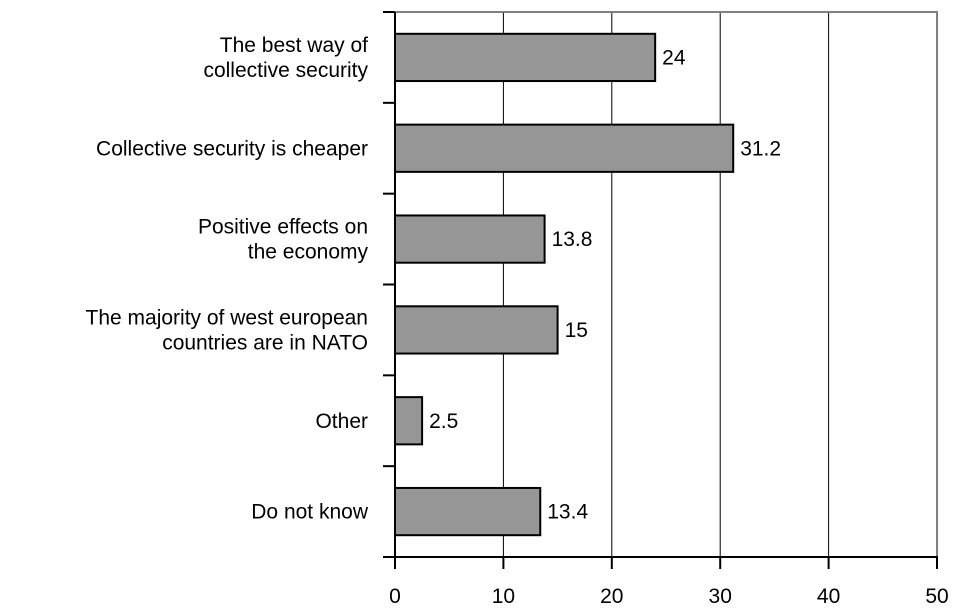 The height and width of the screenshot is (612, 964). I want to click on category-label: Other, so click(341, 421).